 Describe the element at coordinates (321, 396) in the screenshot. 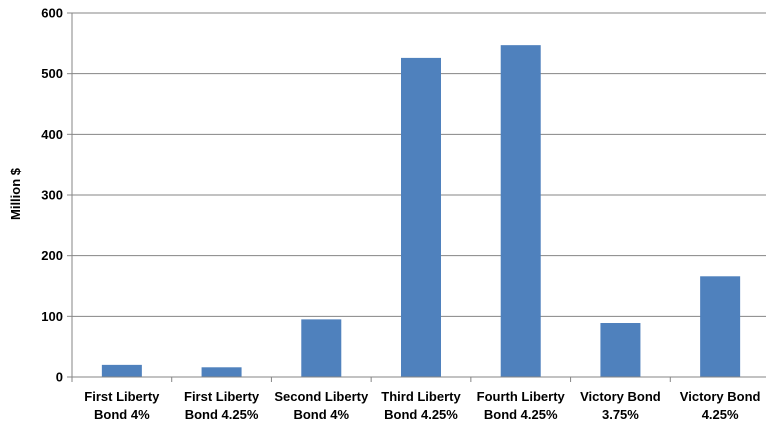

I see `x-tick-label-line: Second Liberty` at that location.